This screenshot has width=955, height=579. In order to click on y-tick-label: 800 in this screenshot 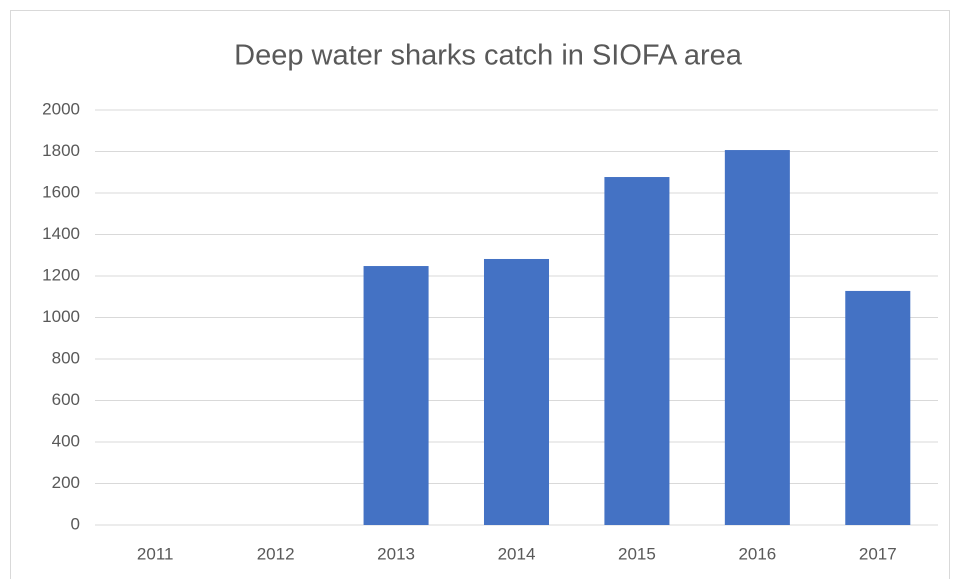, I will do `click(66, 357)`.